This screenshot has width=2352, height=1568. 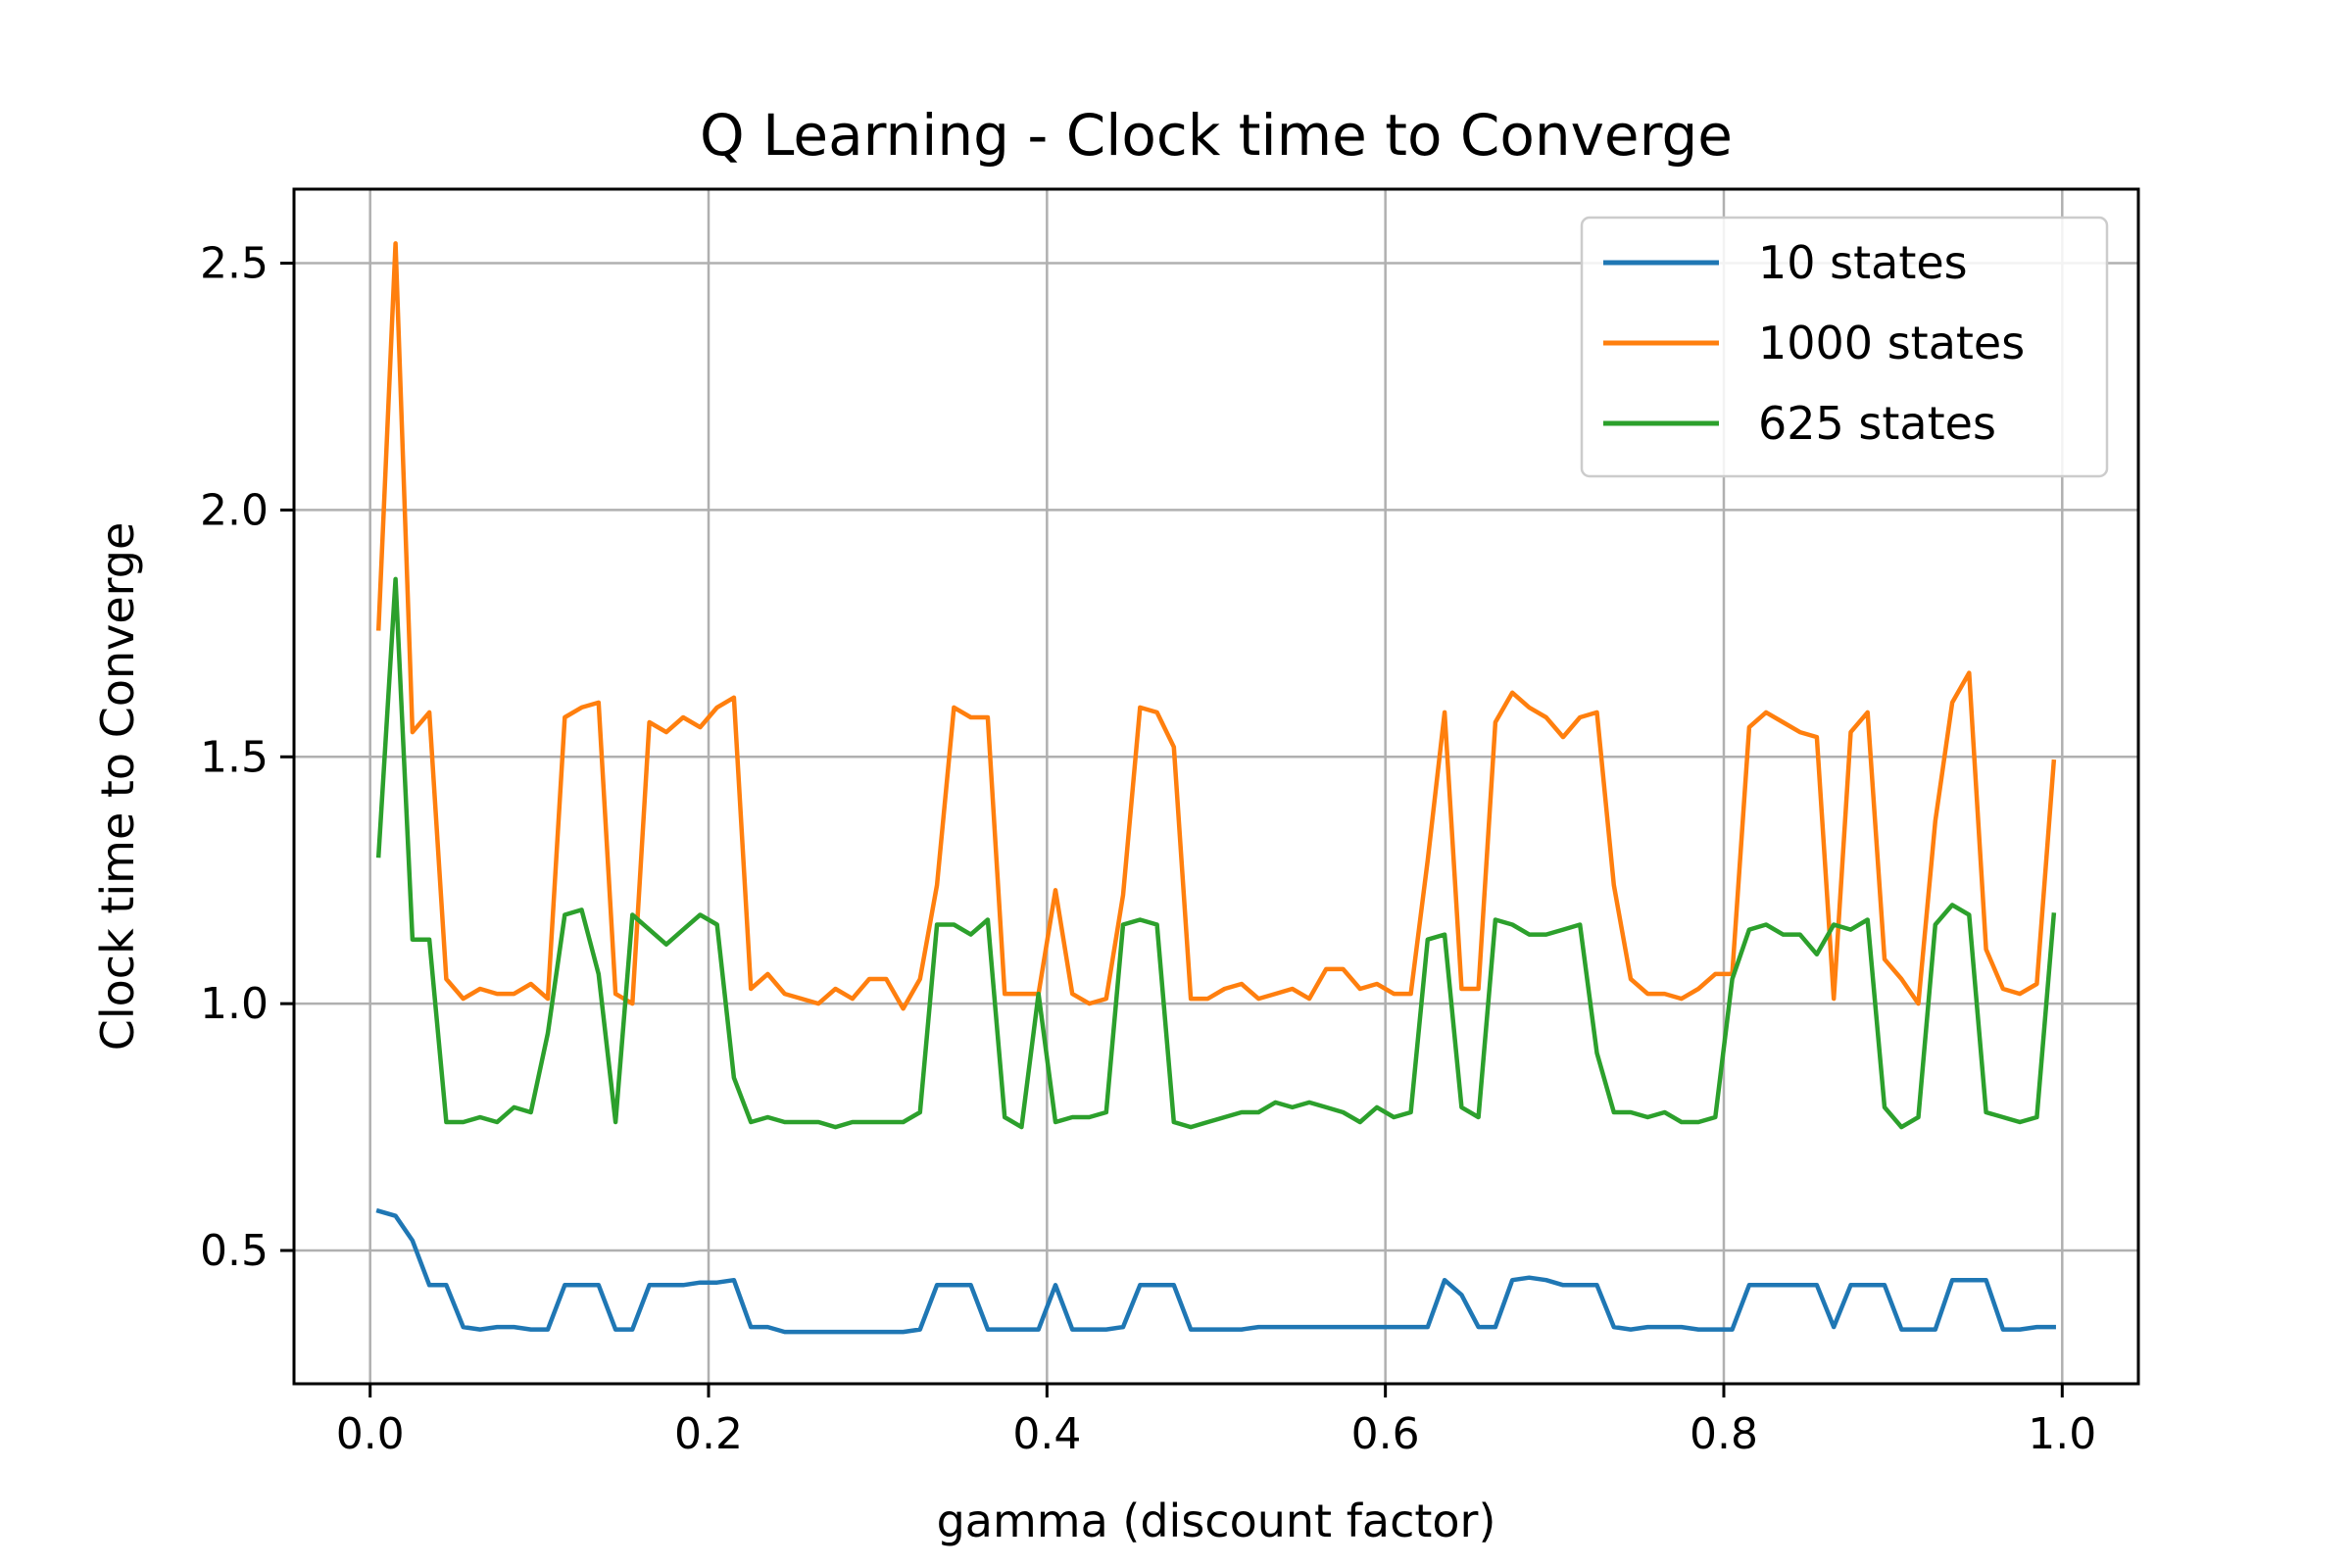 What do you see at coordinates (234, 1251) in the screenshot?
I see `y-tick-label: 0.5` at bounding box center [234, 1251].